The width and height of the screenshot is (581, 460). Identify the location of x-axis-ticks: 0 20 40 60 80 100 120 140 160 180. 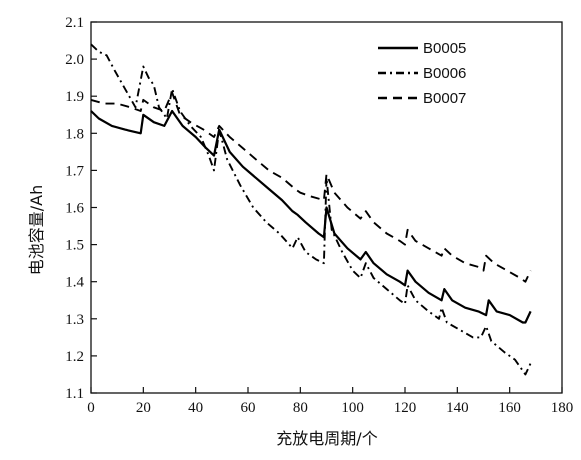
(330, 401).